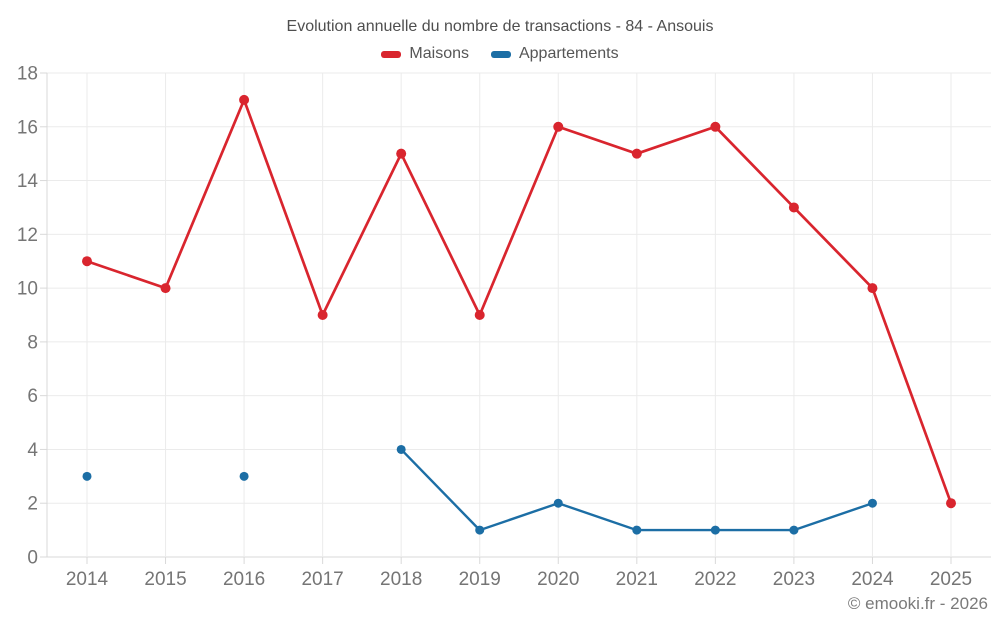 This screenshot has width=1000, height=625. Describe the element at coordinates (401, 579) in the screenshot. I see `svg-text: 2018` at that location.